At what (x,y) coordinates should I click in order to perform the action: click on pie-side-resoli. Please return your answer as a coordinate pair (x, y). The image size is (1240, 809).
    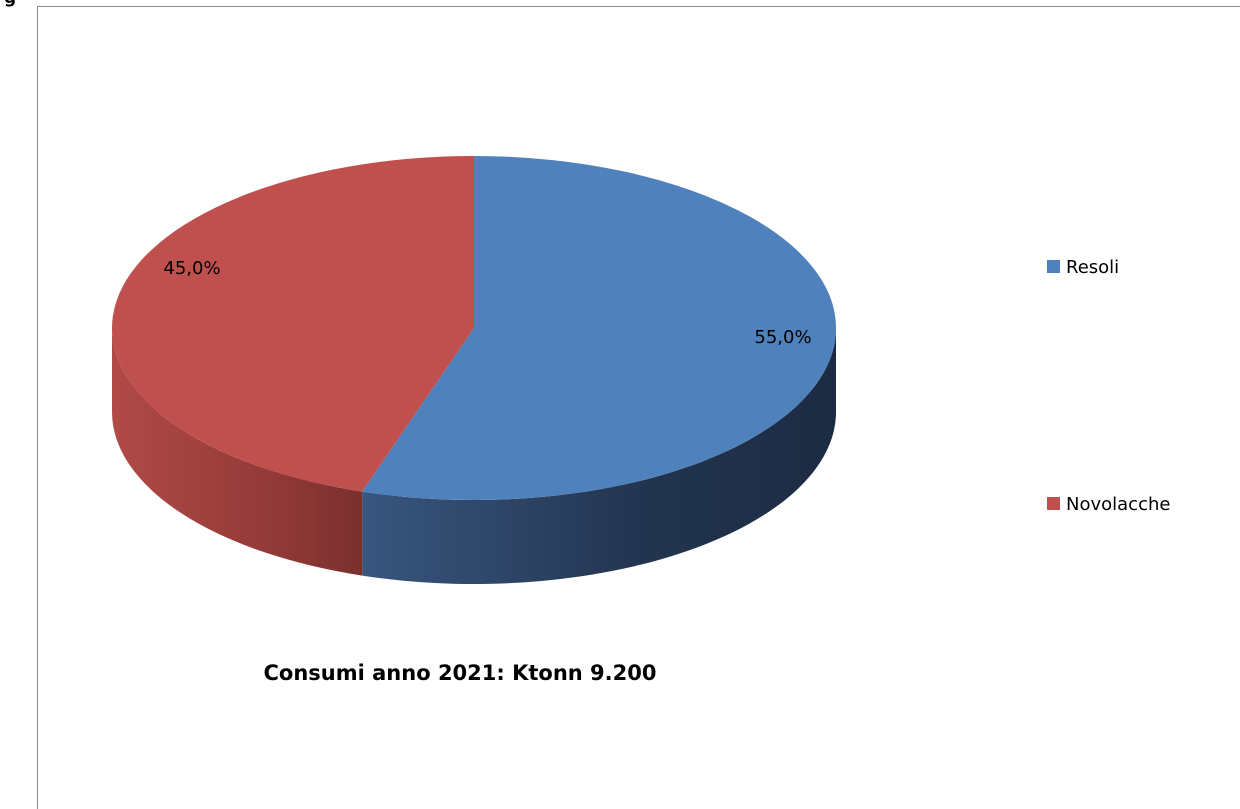
    Looking at the image, I should click on (599, 456).